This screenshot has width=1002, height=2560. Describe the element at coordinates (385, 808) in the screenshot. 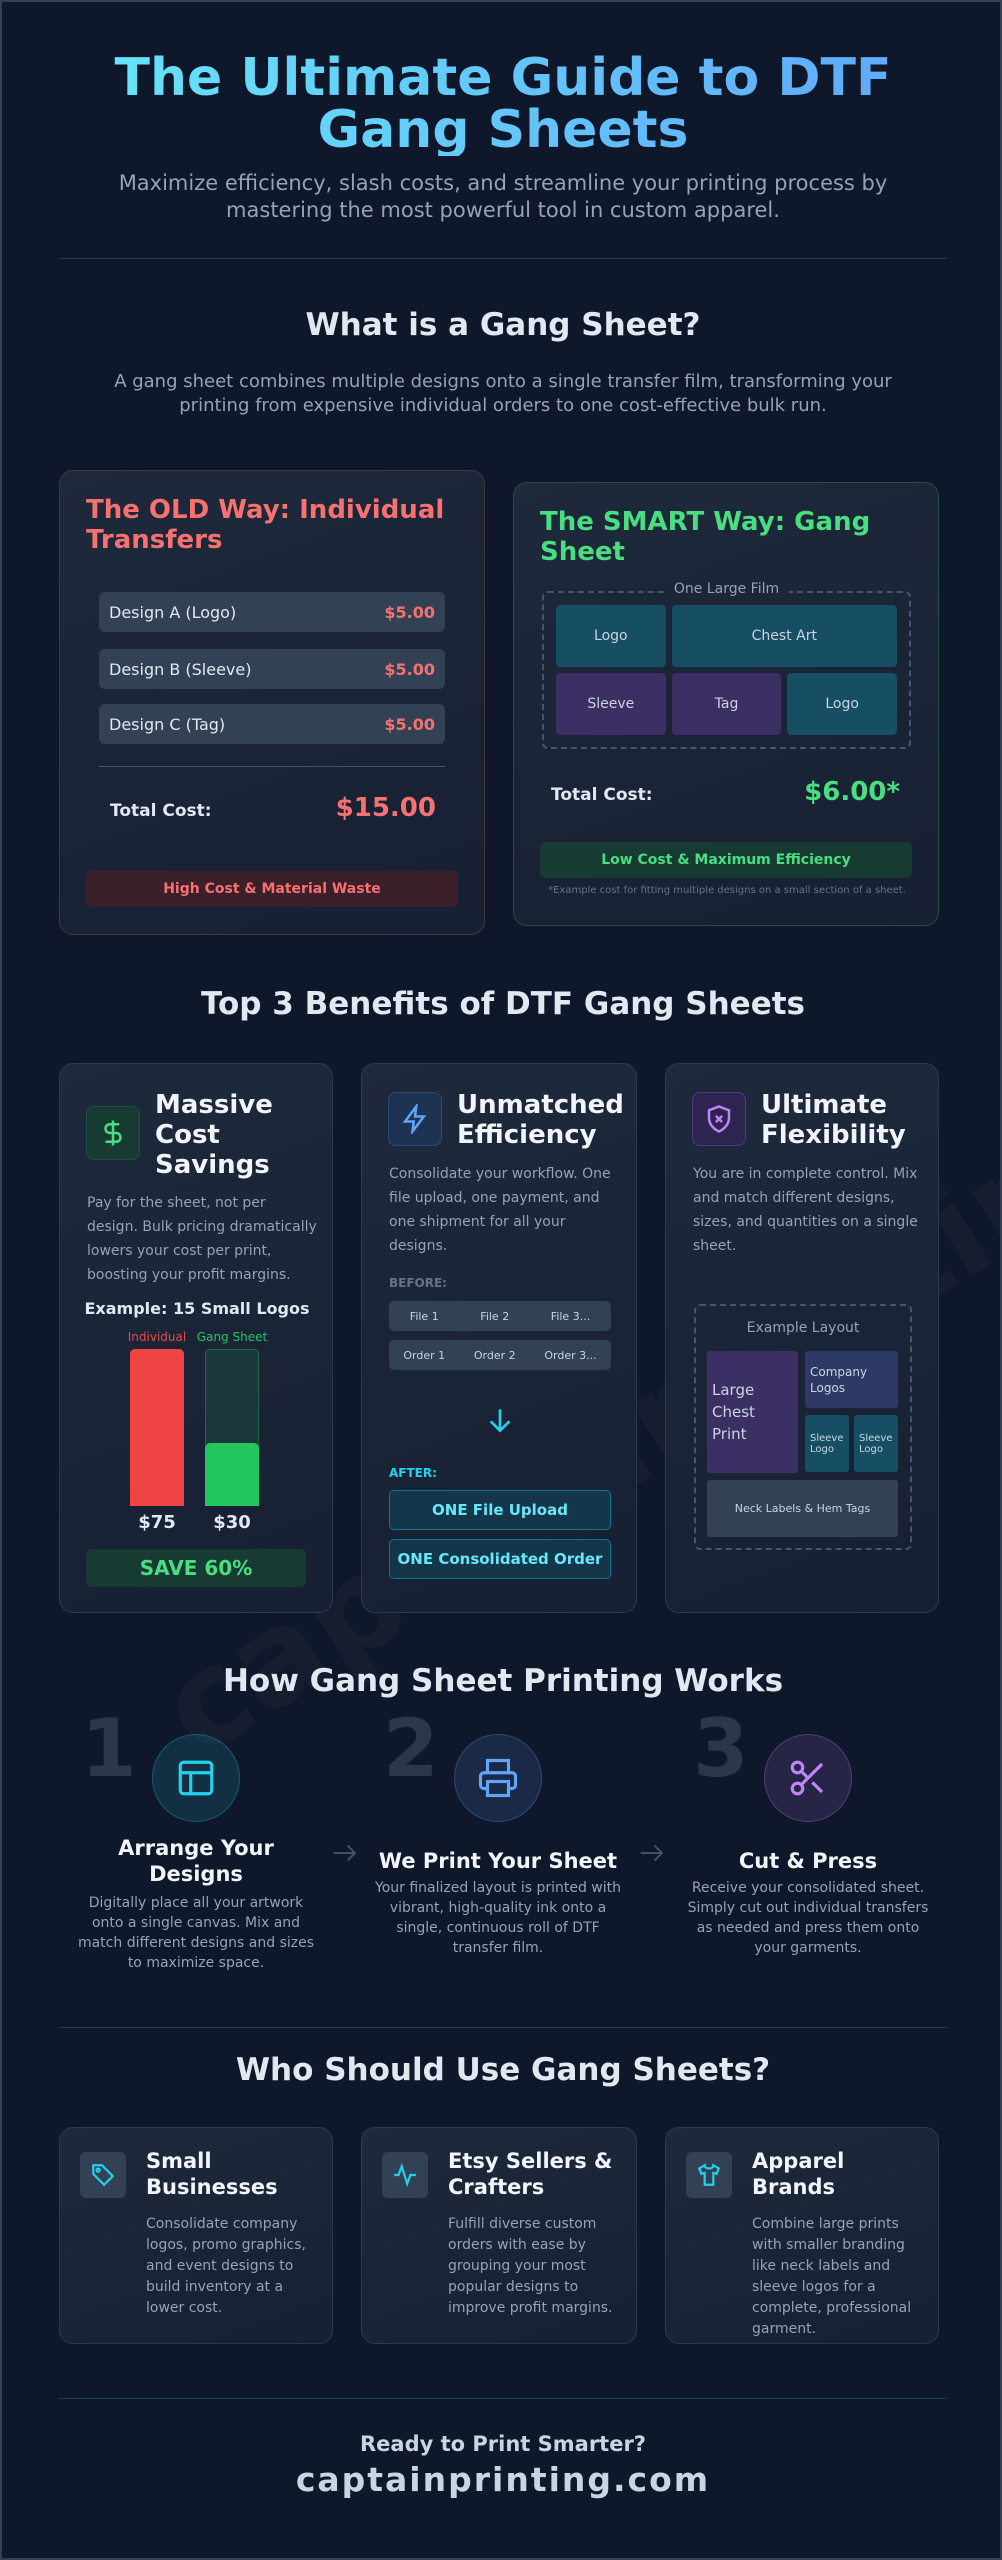

I see `total-value: $15.00` at that location.